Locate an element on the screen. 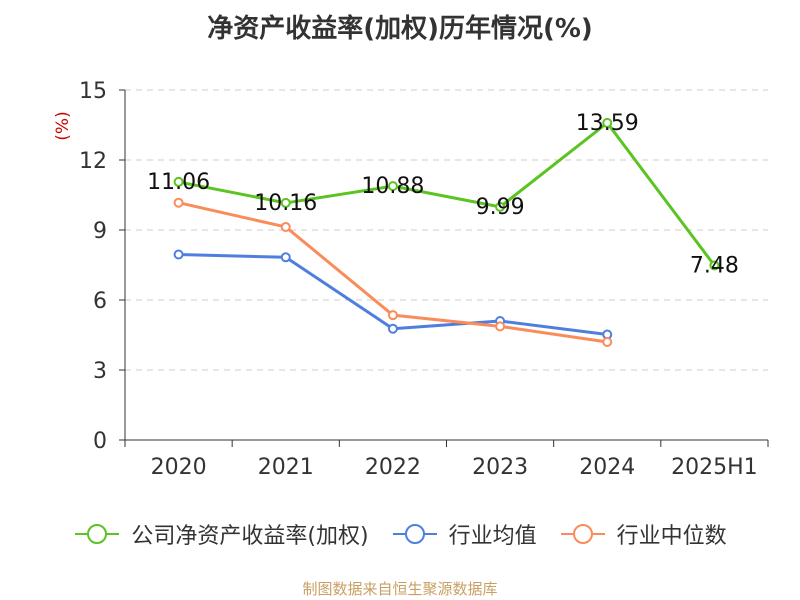 The image size is (800, 600). legend-label: 行业中位数 is located at coordinates (671, 536).